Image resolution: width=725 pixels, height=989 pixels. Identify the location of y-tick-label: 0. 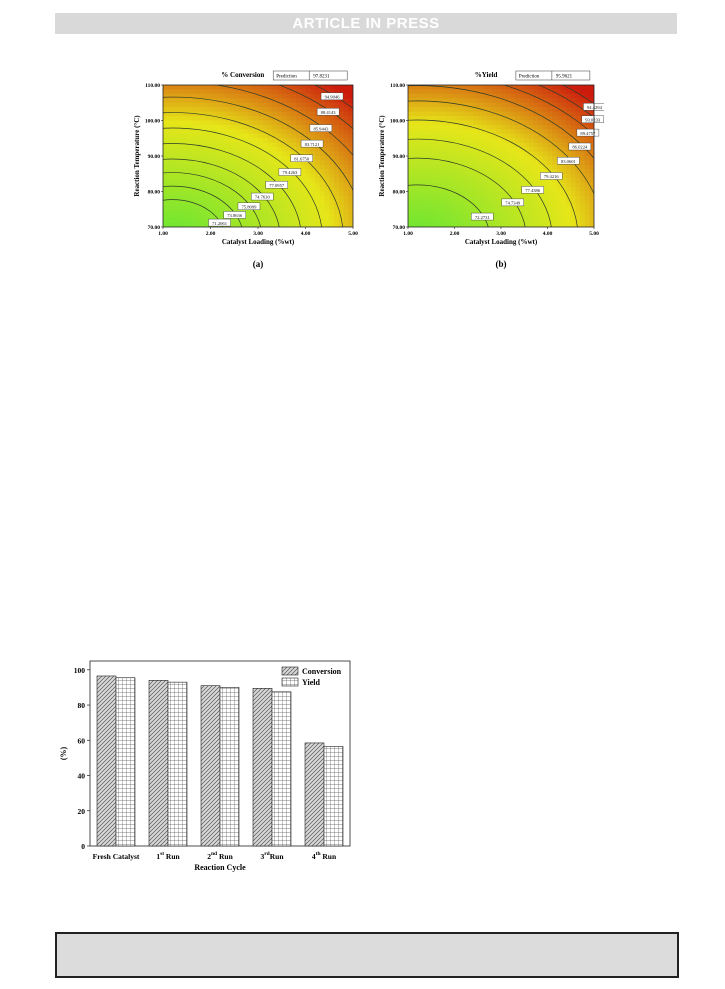
(83, 846).